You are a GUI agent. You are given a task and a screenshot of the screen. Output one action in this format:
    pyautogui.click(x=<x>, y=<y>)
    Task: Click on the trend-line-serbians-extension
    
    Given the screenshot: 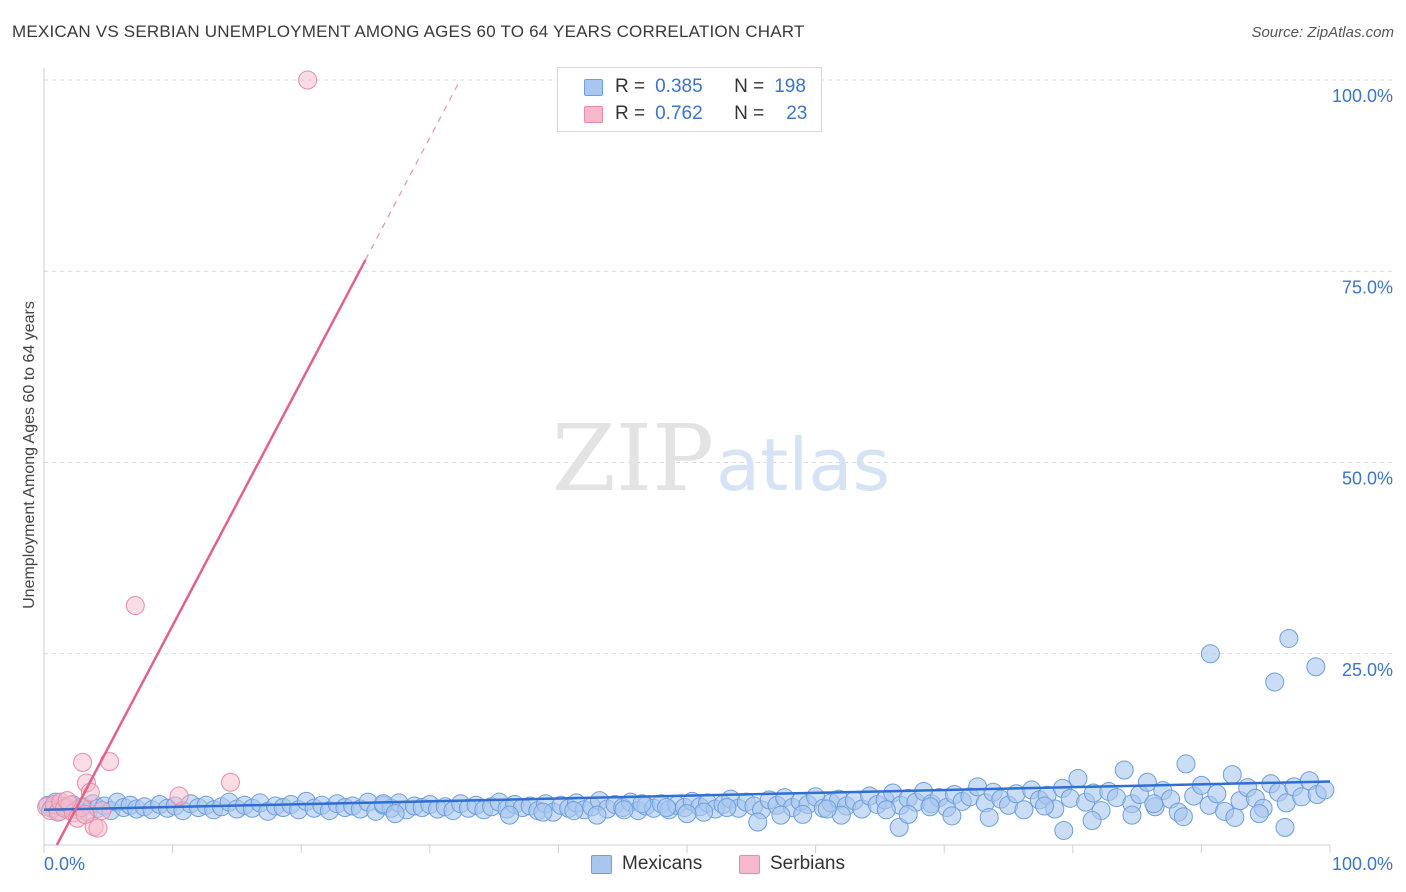 What is the action you would take?
    pyautogui.click(x=412, y=171)
    